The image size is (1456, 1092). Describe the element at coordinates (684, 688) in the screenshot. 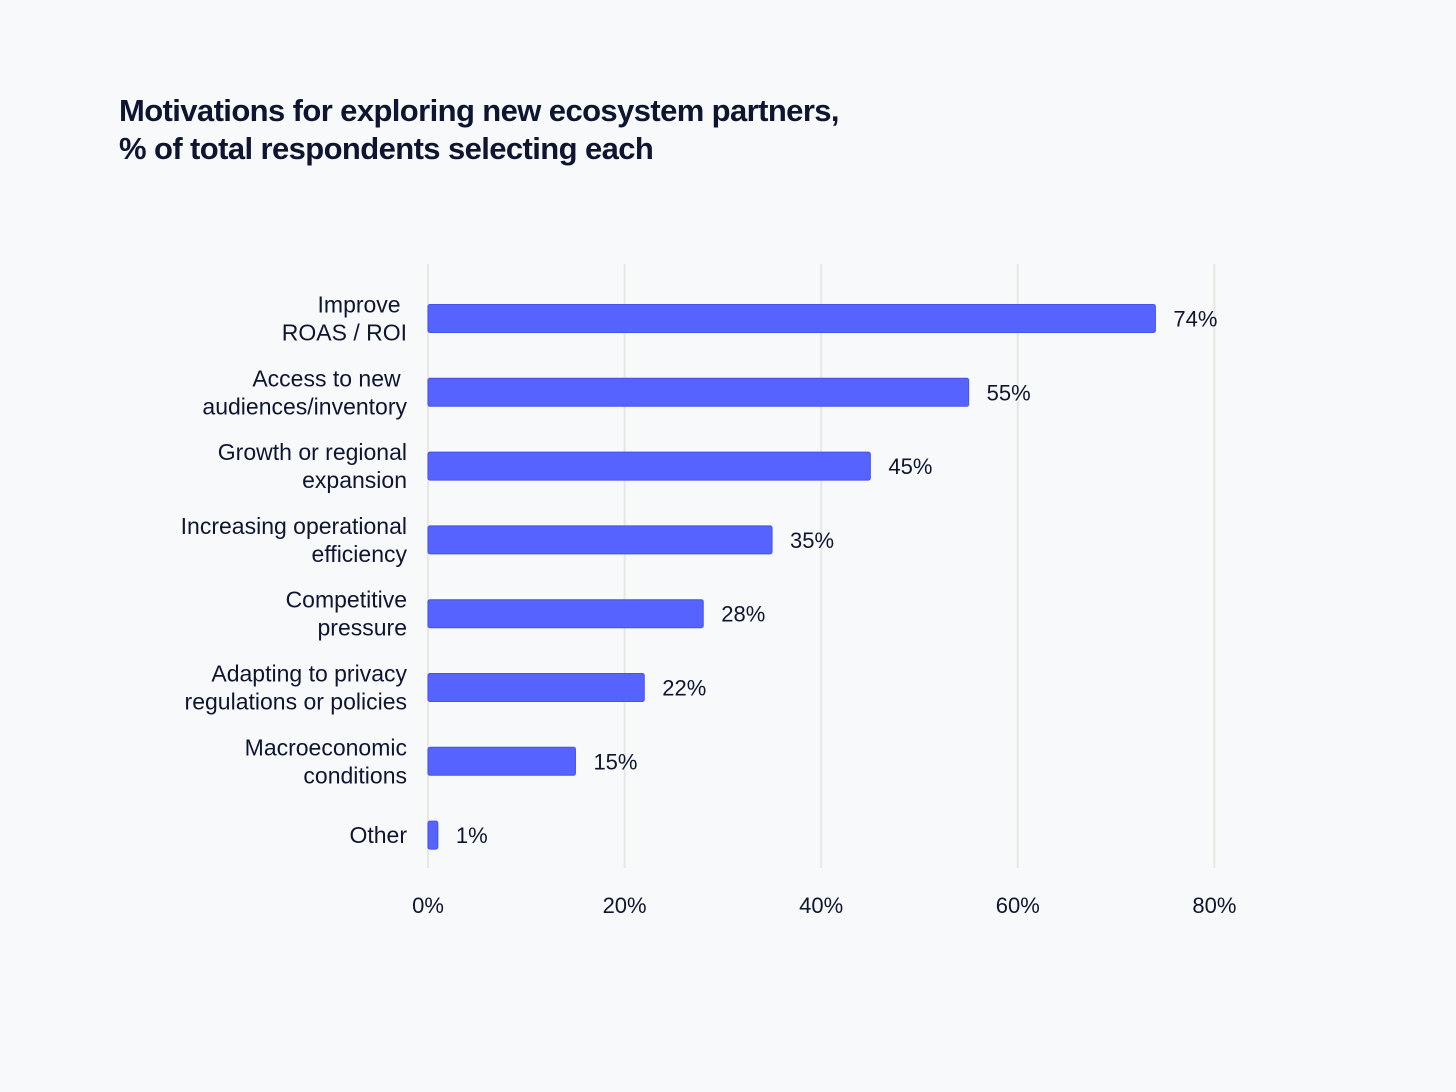

I see `bar-value-label: 22%` at that location.